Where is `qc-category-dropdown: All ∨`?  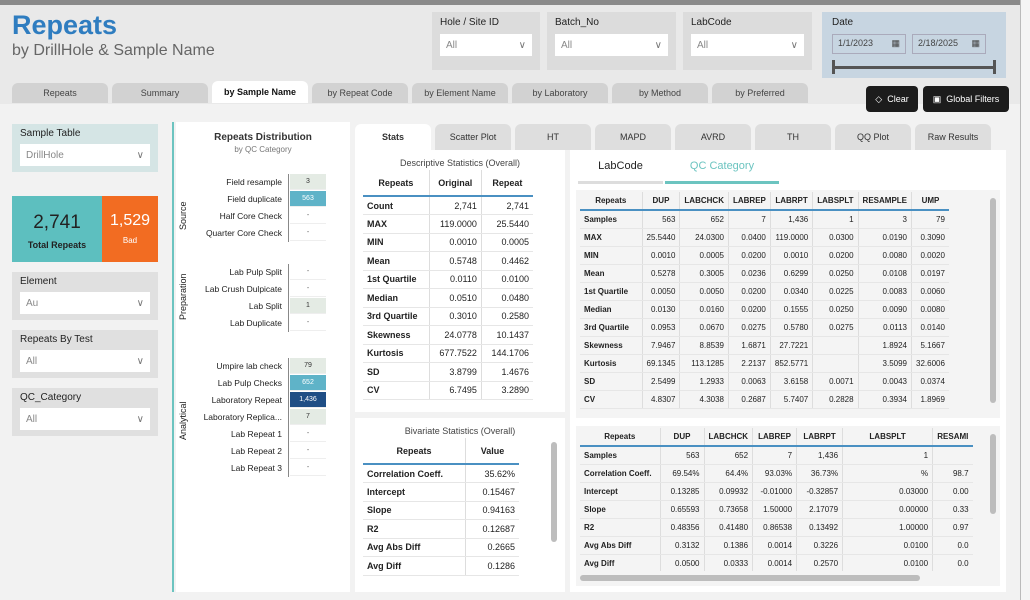 qc-category-dropdown: All ∨ is located at coordinates (85, 419).